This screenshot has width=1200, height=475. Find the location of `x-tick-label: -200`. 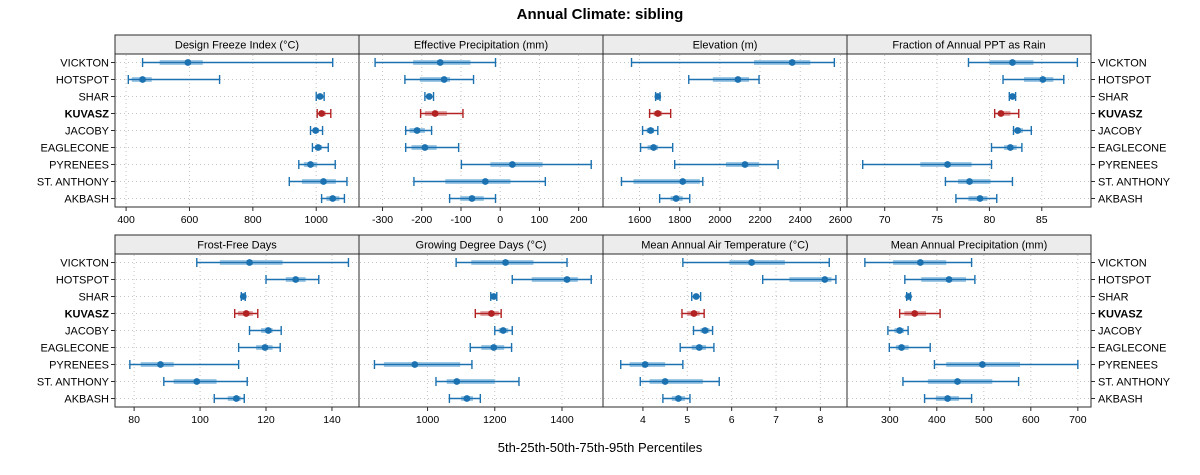

x-tick-label: -200 is located at coordinates (421, 220).